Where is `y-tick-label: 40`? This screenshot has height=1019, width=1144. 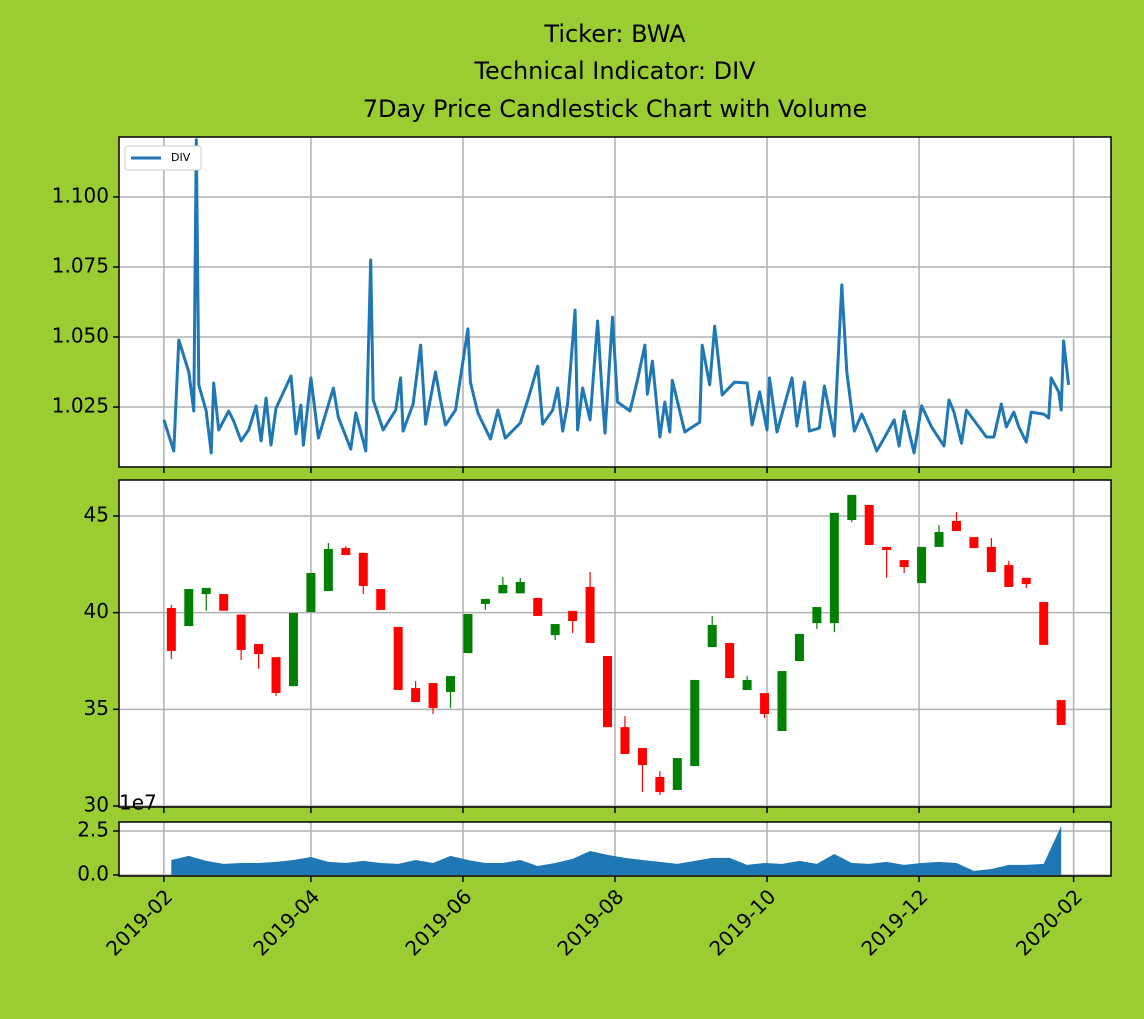
y-tick-label: 40 is located at coordinates (96, 611).